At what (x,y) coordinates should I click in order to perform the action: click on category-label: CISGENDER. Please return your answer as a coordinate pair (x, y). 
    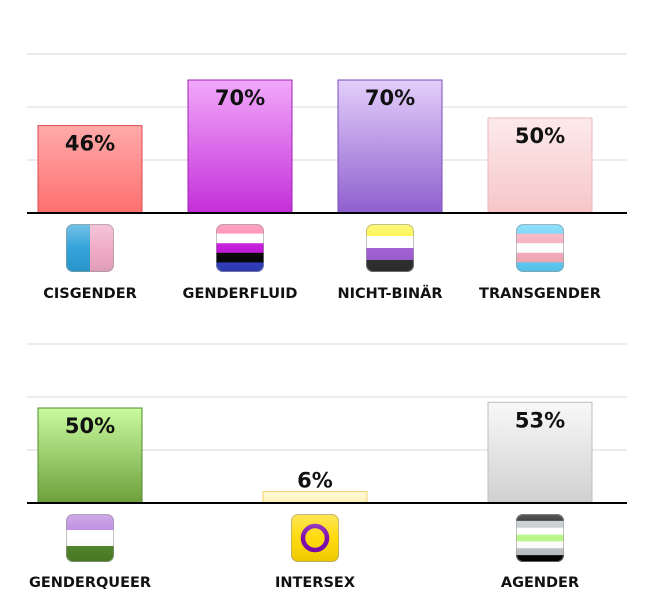
    Looking at the image, I should click on (90, 294).